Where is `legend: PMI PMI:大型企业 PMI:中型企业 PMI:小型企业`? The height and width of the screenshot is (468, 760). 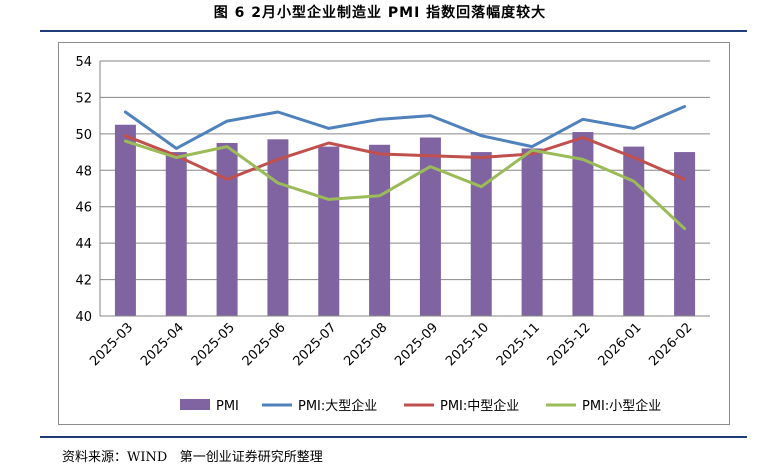
legend: PMI PMI:大型企业 PMI:中型企业 PMI:小型企业 is located at coordinates (420, 406).